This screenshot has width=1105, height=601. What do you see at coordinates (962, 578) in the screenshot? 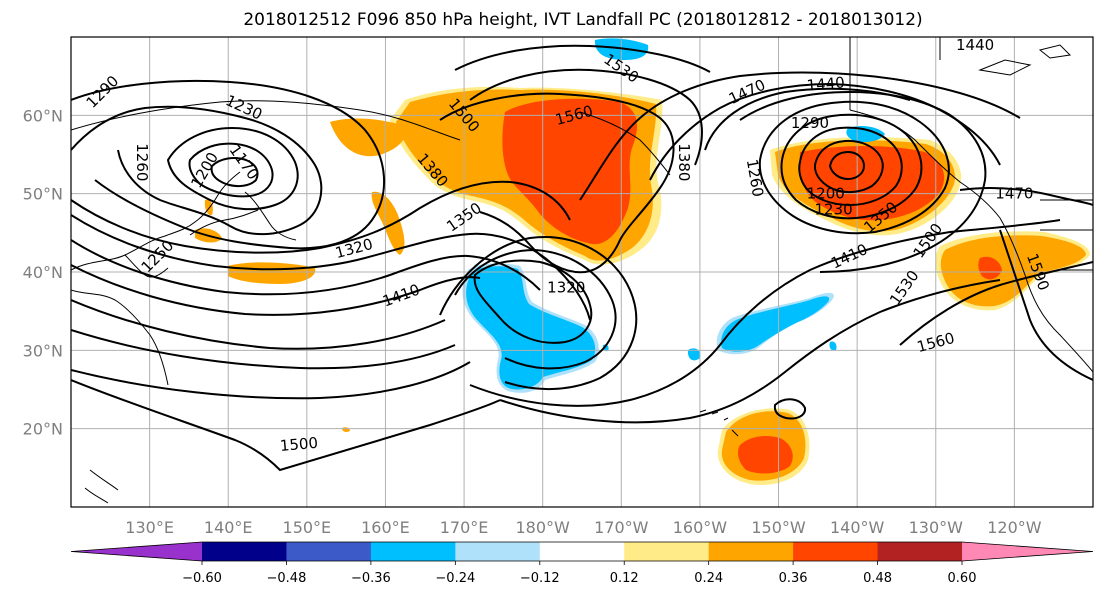
I see `colorbar-tick-label: 0.60` at bounding box center [962, 578].